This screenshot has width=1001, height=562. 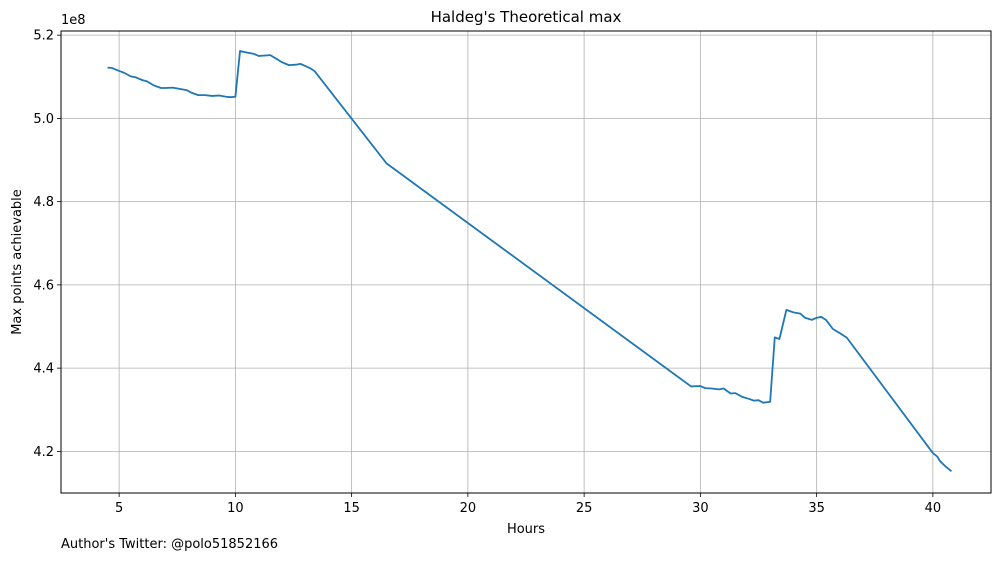 What do you see at coordinates (43, 36) in the screenshot?
I see `y-tick-label: 5.2` at bounding box center [43, 36].